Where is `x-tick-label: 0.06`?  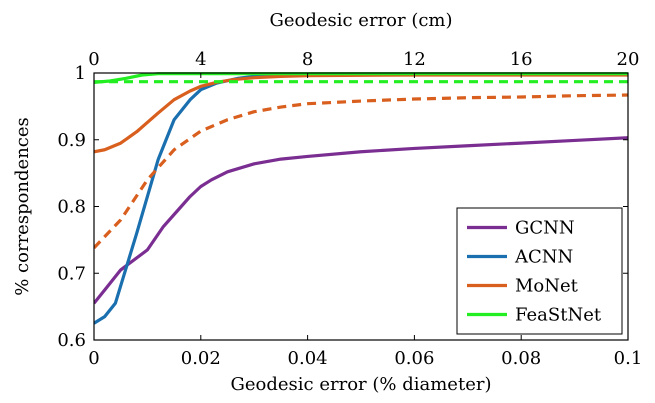
x-tick-label: 0.06 is located at coordinates (414, 358).